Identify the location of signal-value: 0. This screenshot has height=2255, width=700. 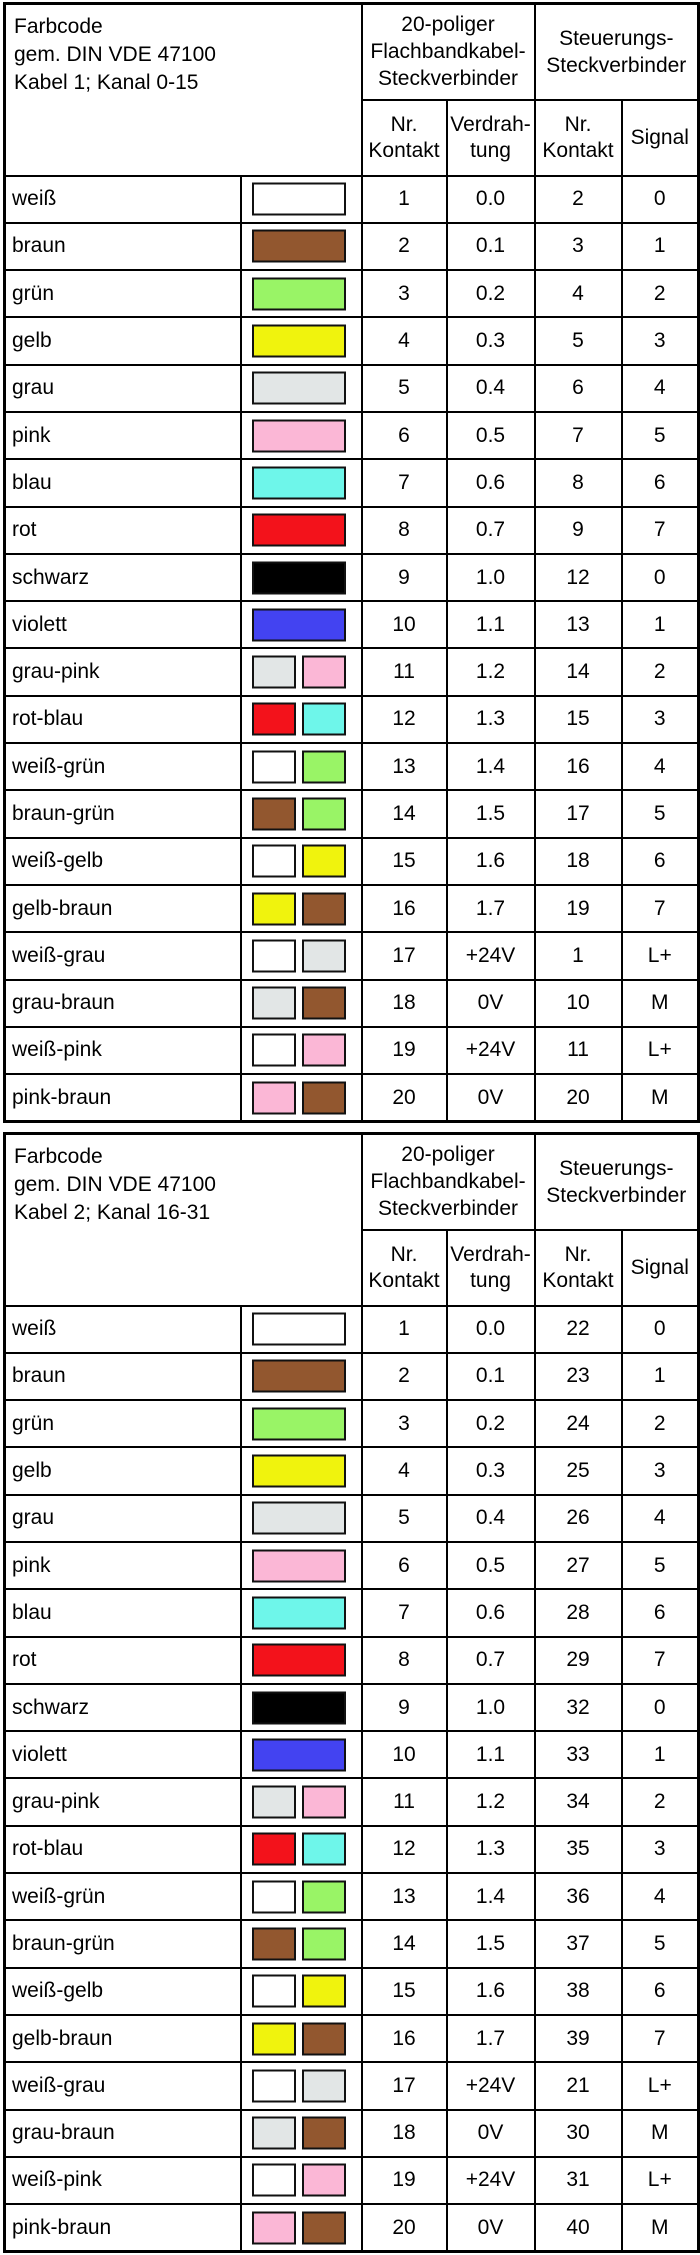
(660, 577).